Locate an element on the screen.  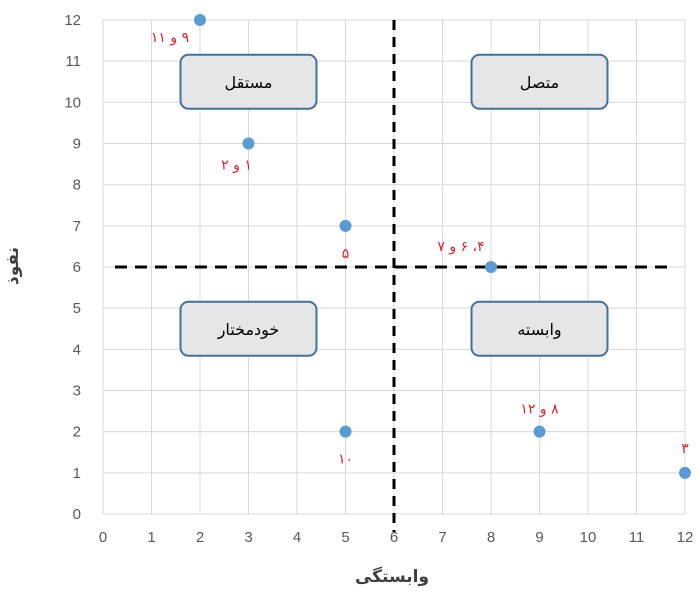
x-tick-label-6: 6 is located at coordinates (394, 537).